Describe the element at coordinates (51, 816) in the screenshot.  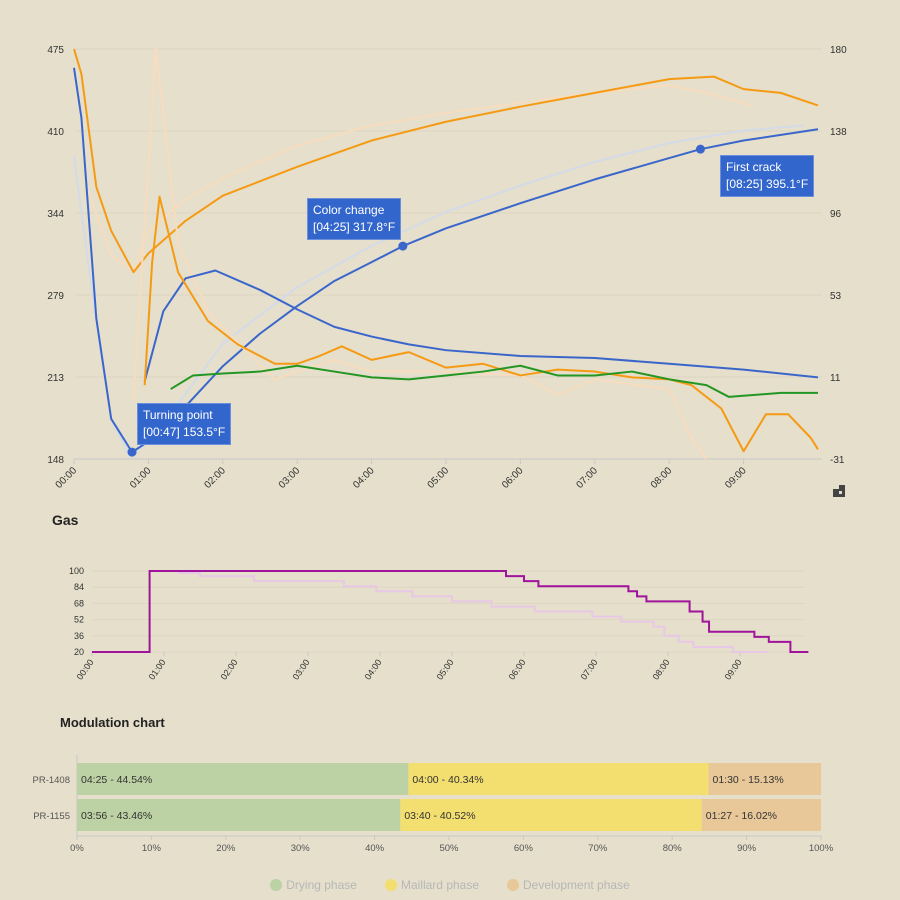
I see `mod-row-label: PR-1155` at that location.